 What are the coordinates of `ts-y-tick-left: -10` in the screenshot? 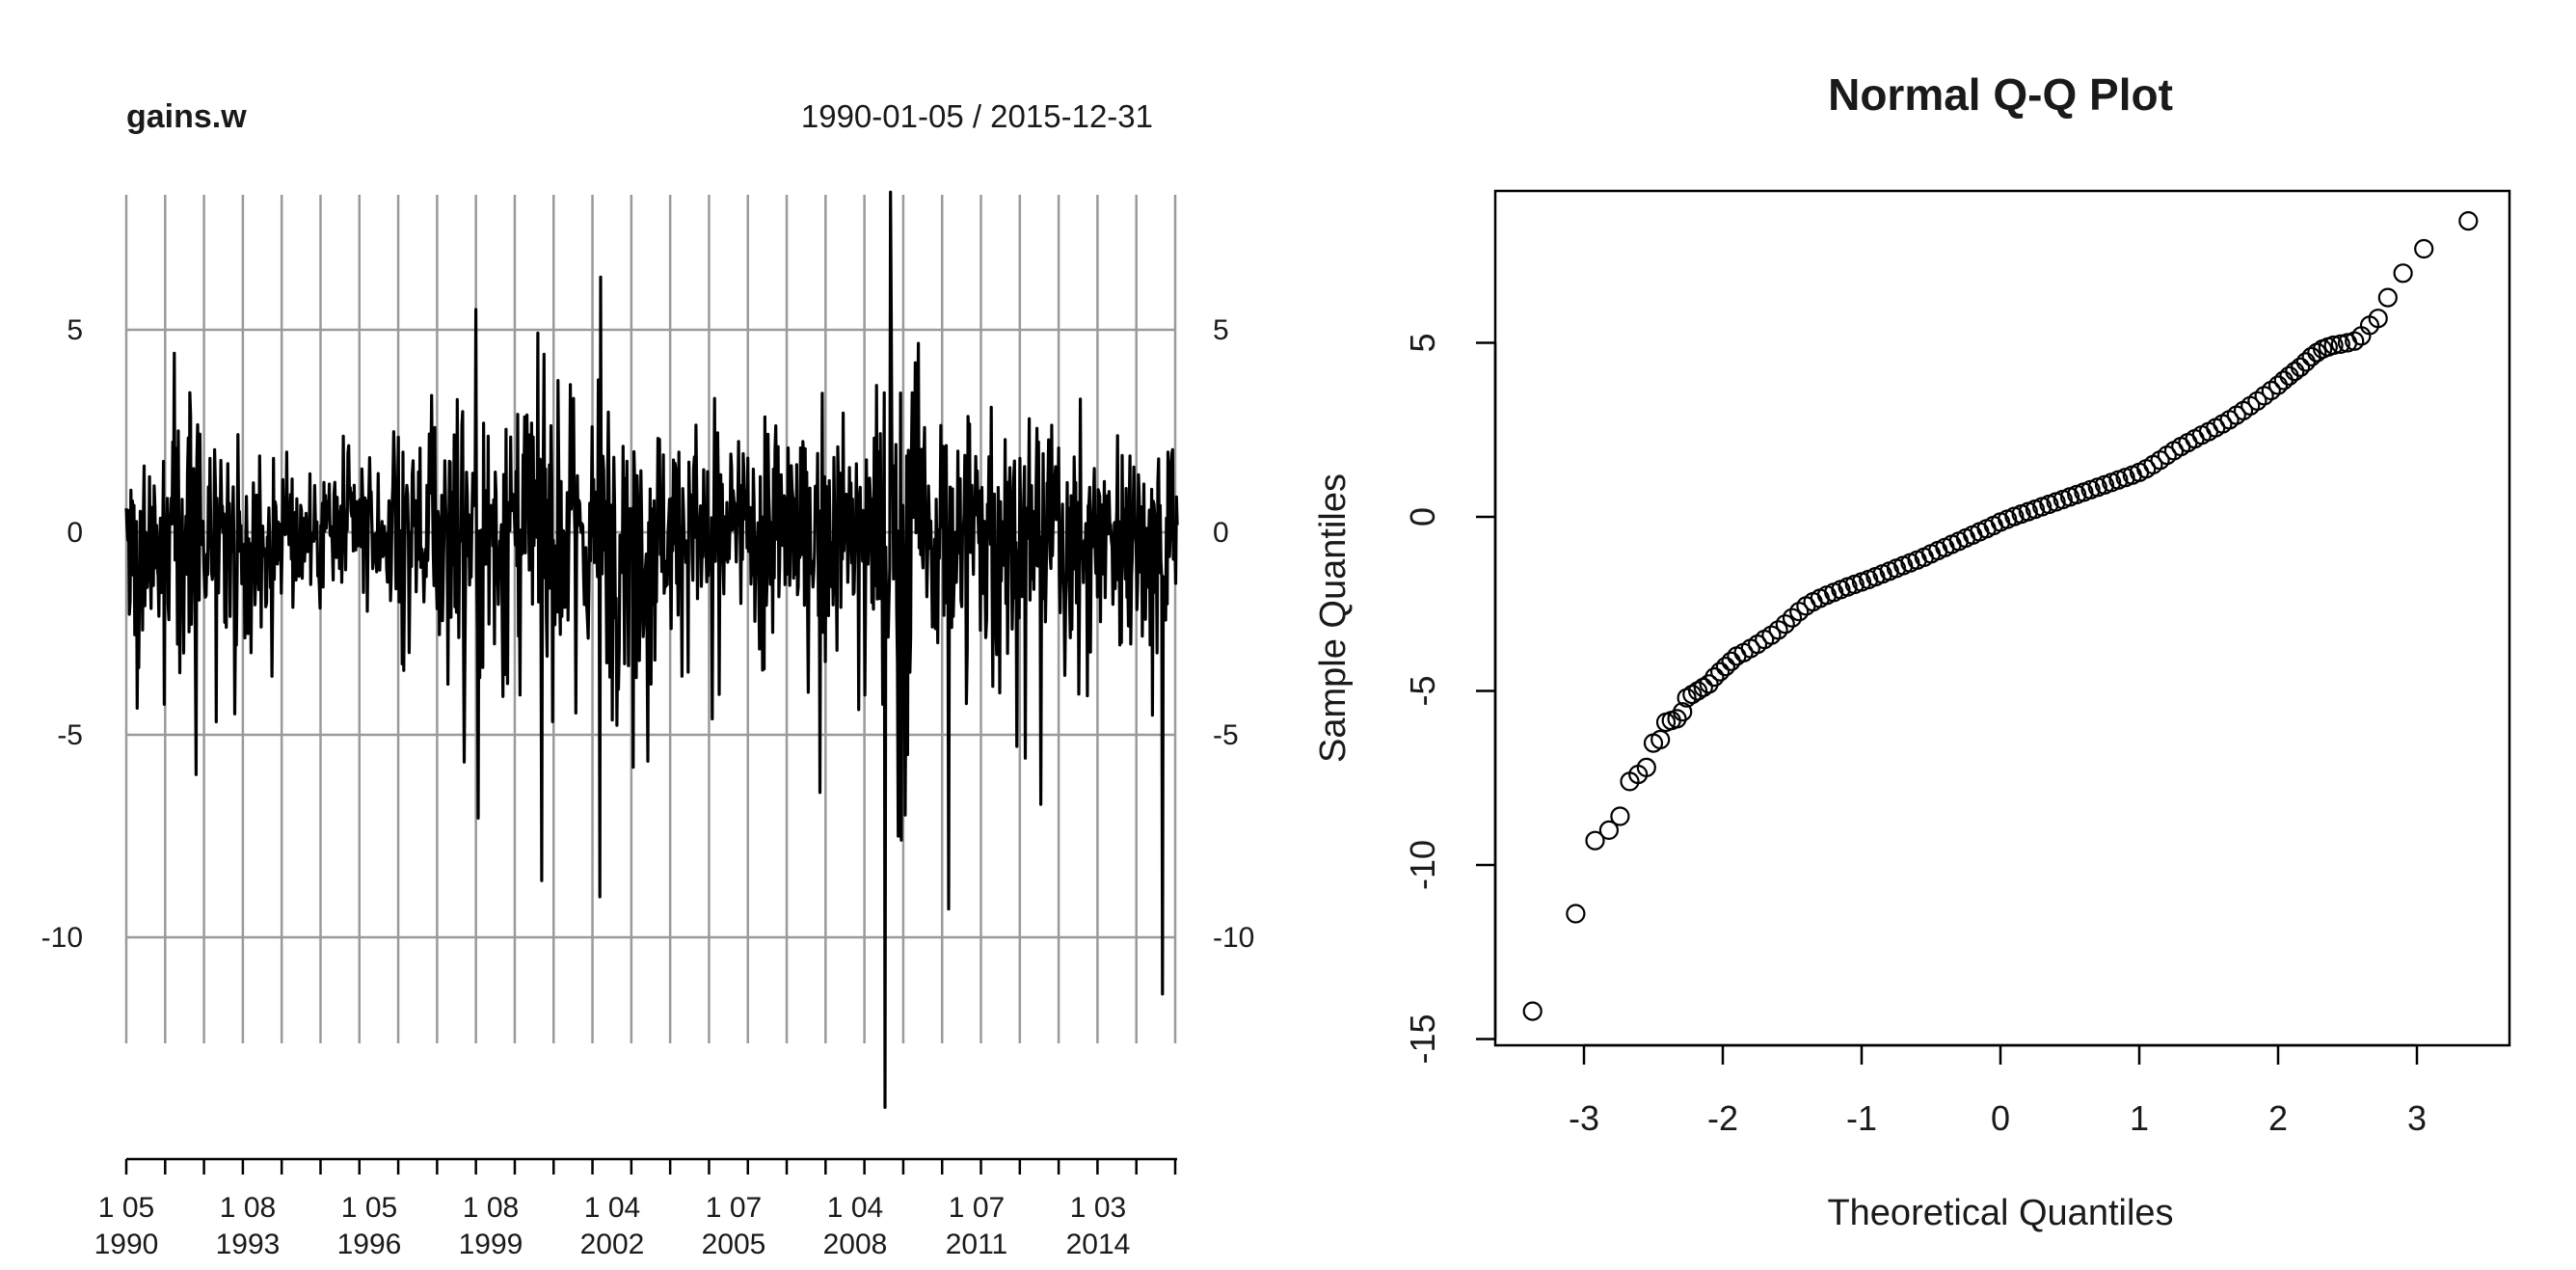 It's located at (62, 938).